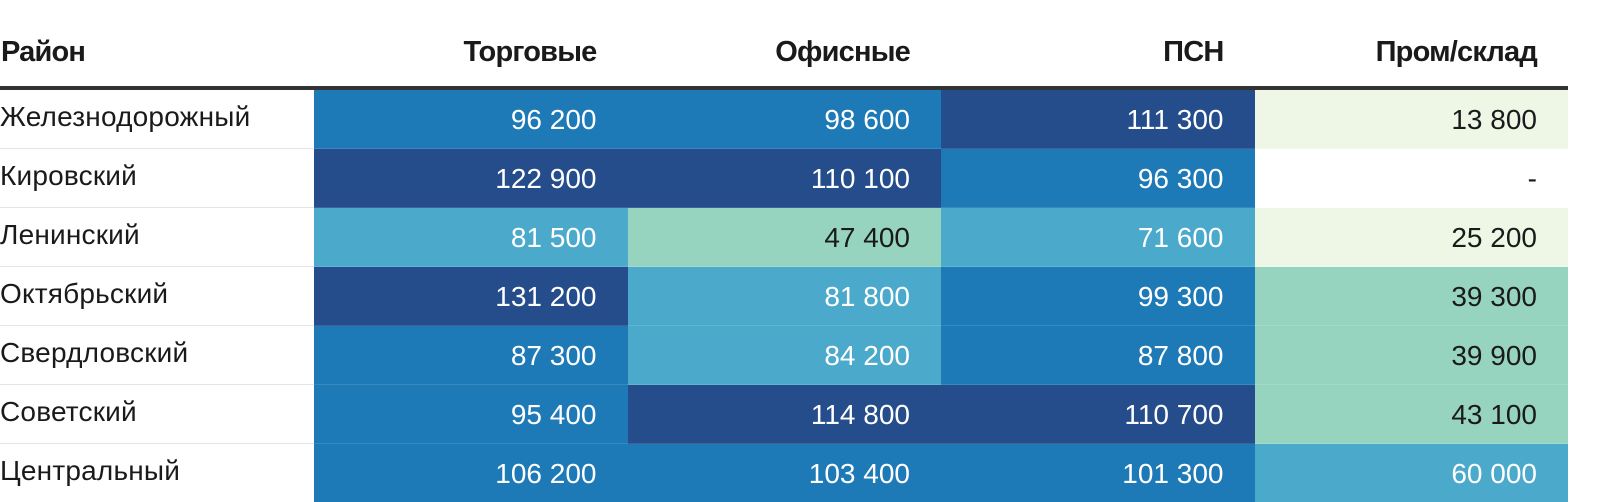 The width and height of the screenshot is (1600, 502). What do you see at coordinates (157, 178) in the screenshot?
I see `row-label-district: Кировский` at bounding box center [157, 178].